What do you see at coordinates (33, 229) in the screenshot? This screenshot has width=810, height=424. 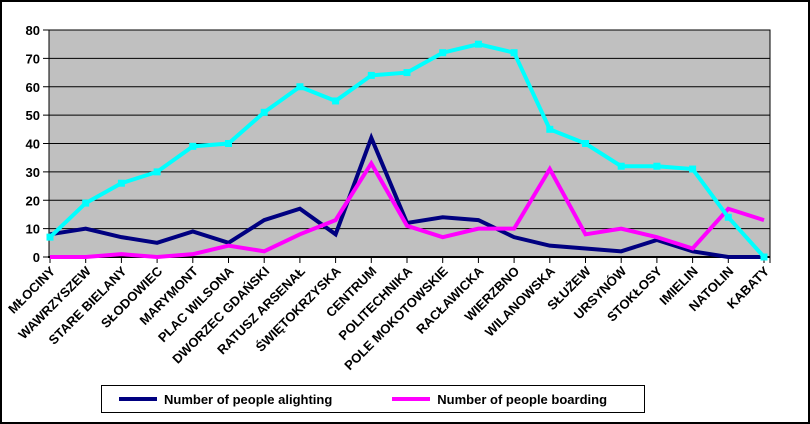 I see `y-axis-label: 10` at bounding box center [33, 229].